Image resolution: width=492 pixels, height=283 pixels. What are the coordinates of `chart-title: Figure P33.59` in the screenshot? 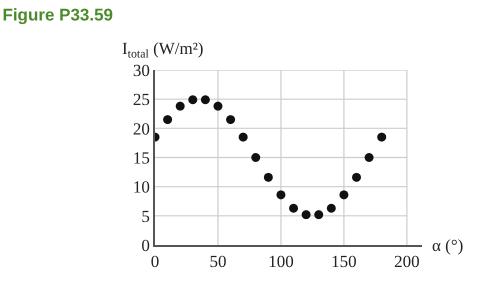 It's located at (58, 14).